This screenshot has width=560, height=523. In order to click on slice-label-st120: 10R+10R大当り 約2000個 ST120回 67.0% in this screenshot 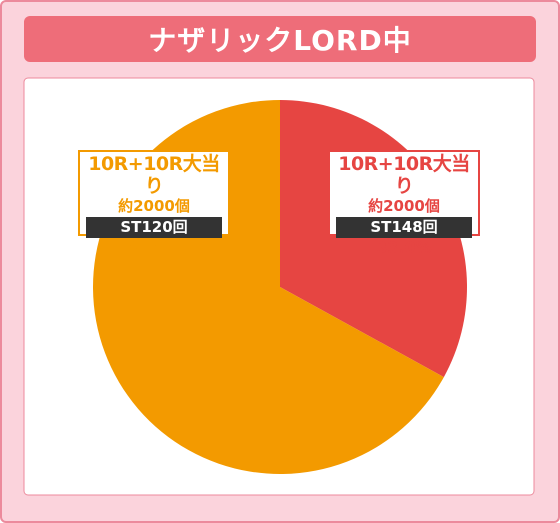, I will do `click(154, 203)`.